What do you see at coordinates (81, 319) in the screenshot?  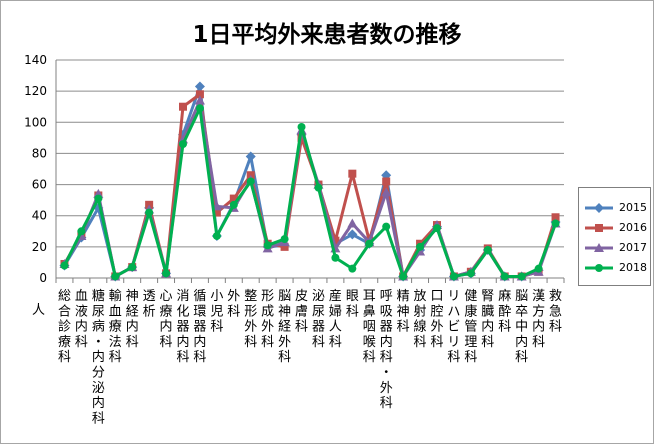 I see `x-category-label: 血液内科` at bounding box center [81, 319].